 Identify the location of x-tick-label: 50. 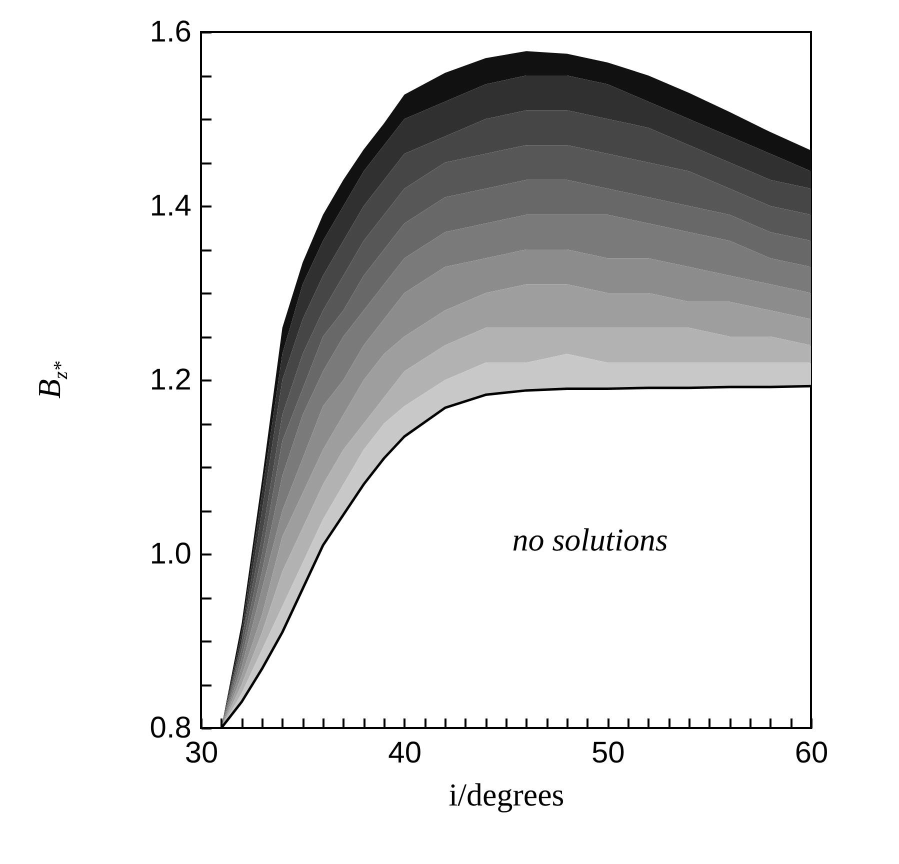
(608, 753).